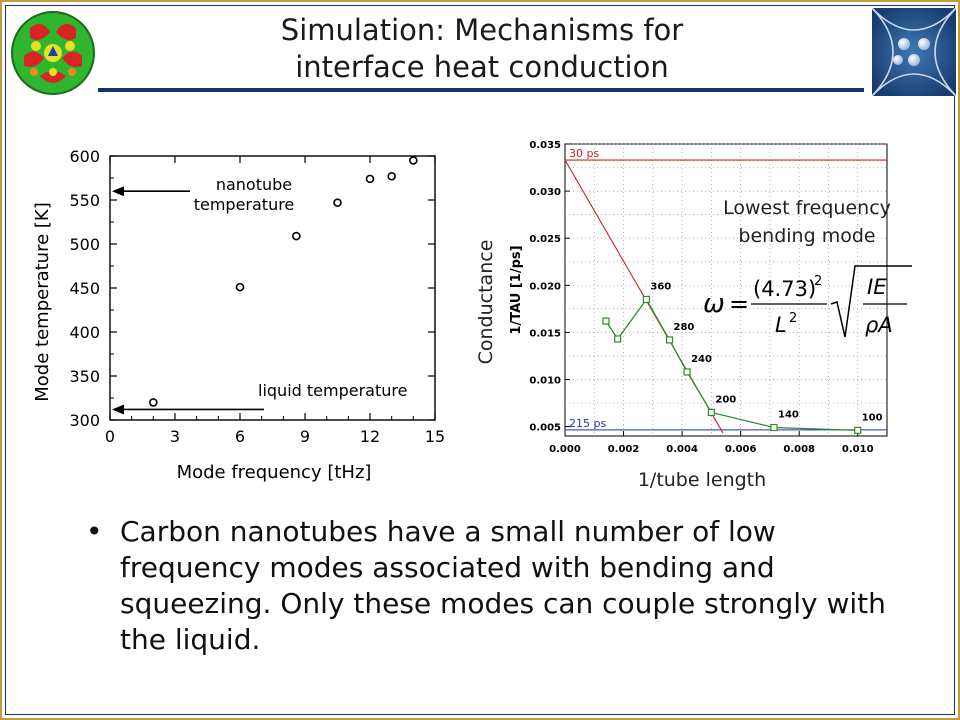  Describe the element at coordinates (545, 333) in the screenshot. I see `y-tick-label: 0.015` at that location.